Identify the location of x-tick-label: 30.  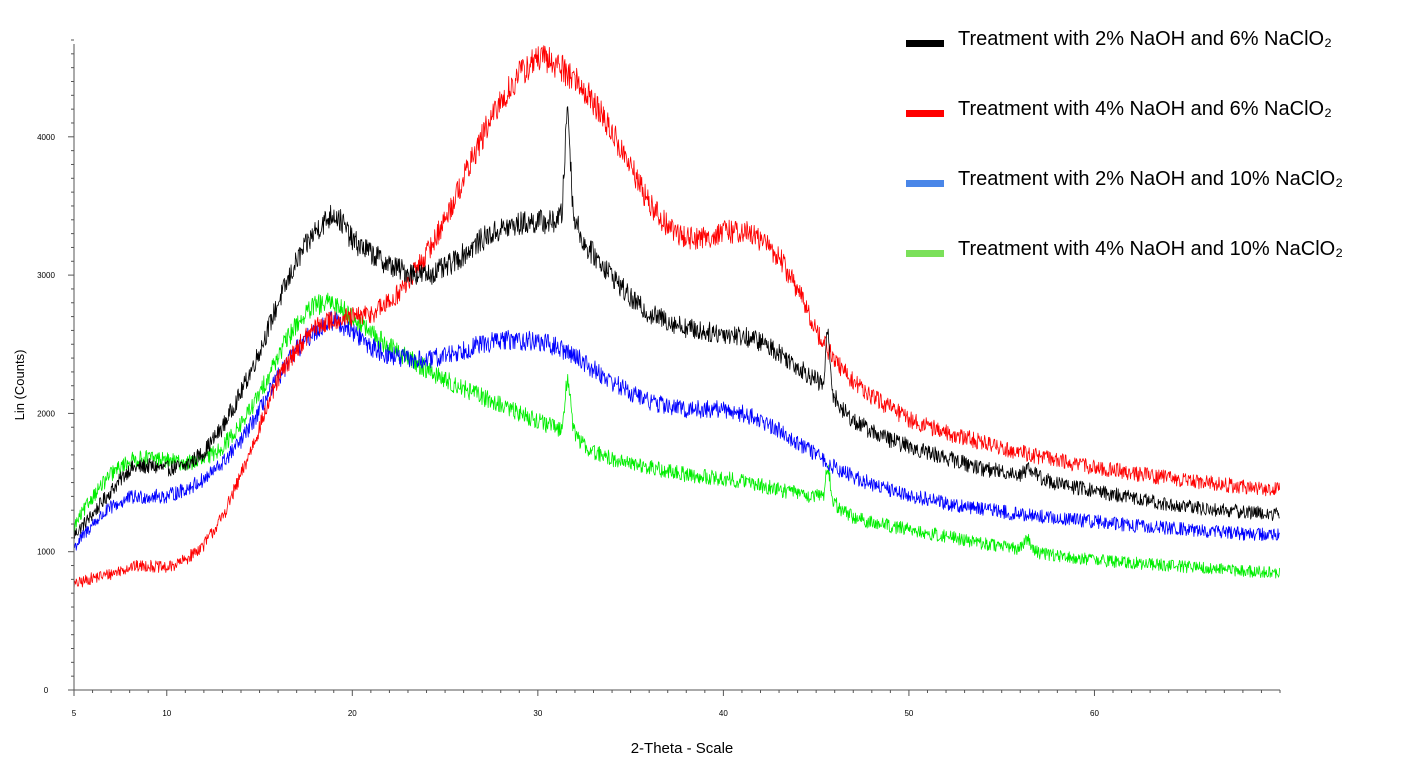
(537, 713).